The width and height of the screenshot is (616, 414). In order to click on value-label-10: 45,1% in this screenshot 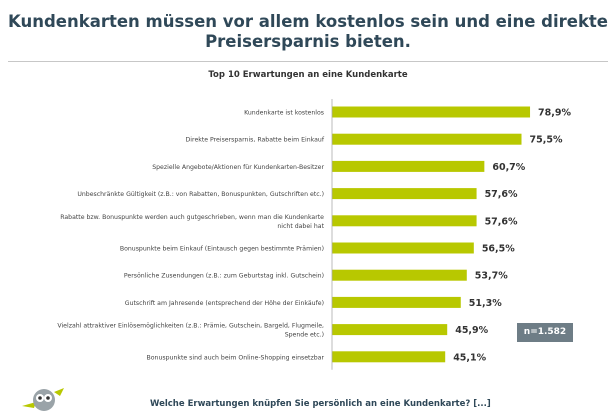, I will do `click(469, 357)`.